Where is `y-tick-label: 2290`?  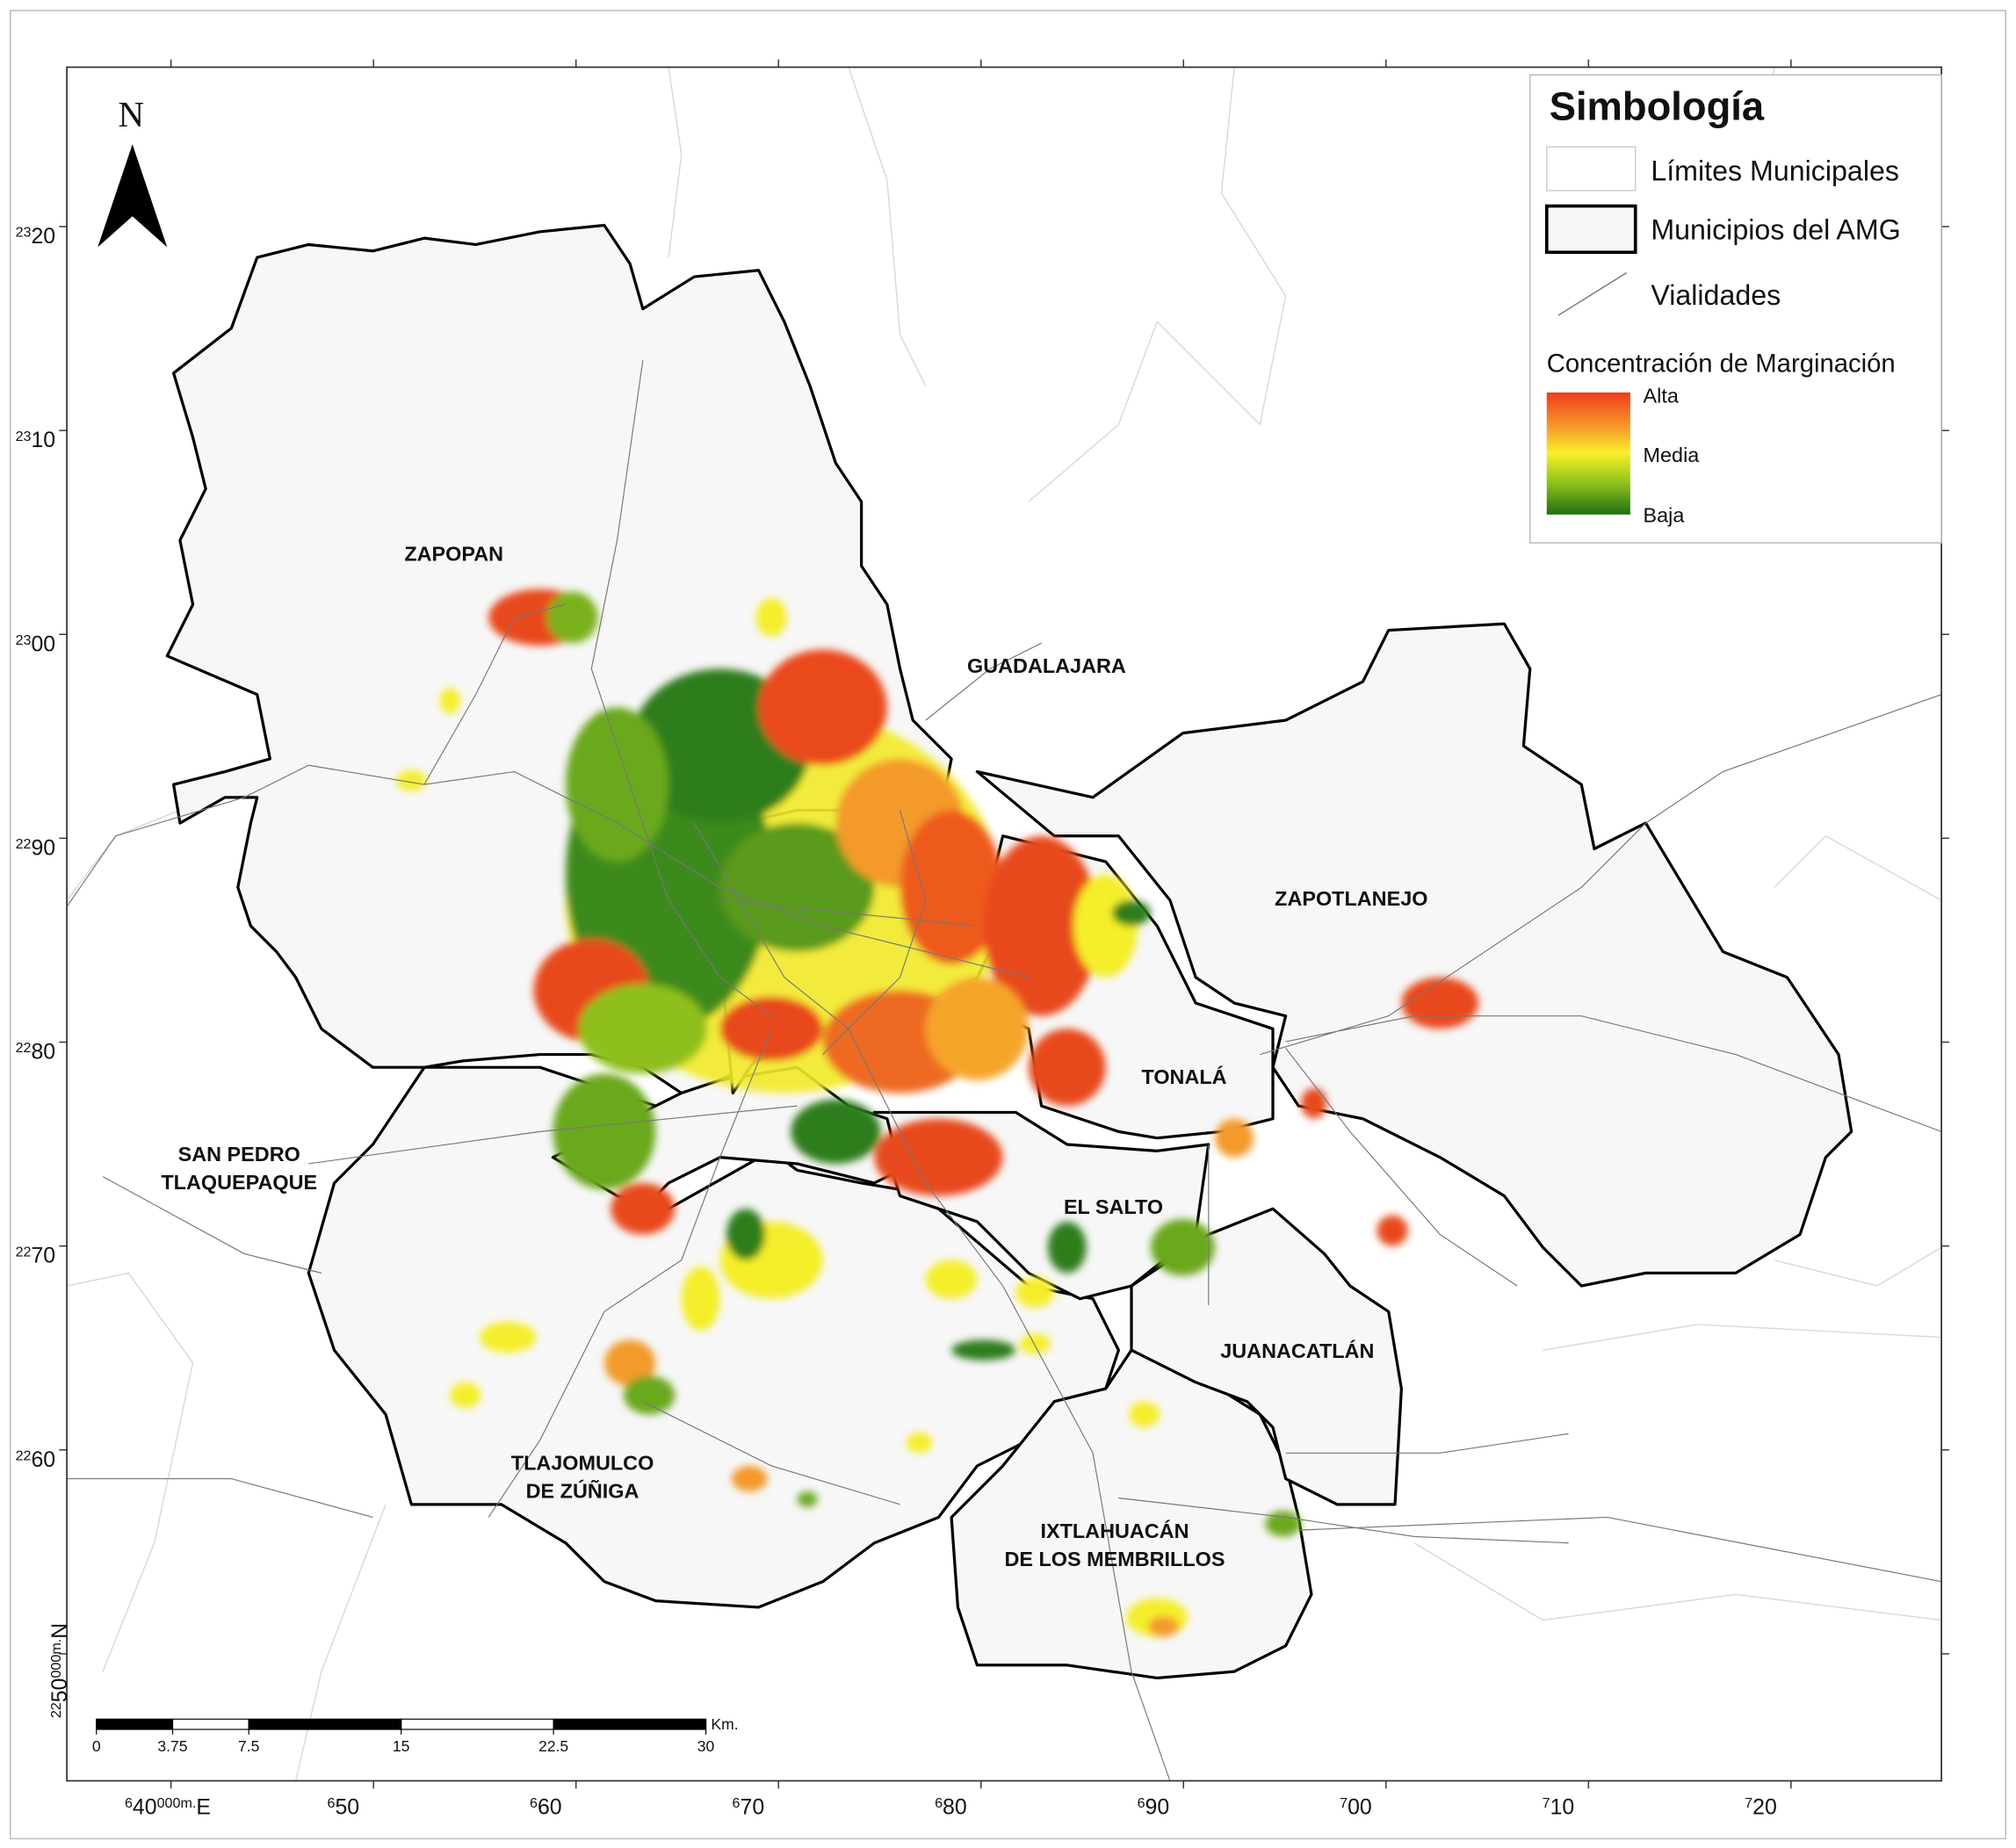
y-tick-label: 2290 is located at coordinates (36, 847).